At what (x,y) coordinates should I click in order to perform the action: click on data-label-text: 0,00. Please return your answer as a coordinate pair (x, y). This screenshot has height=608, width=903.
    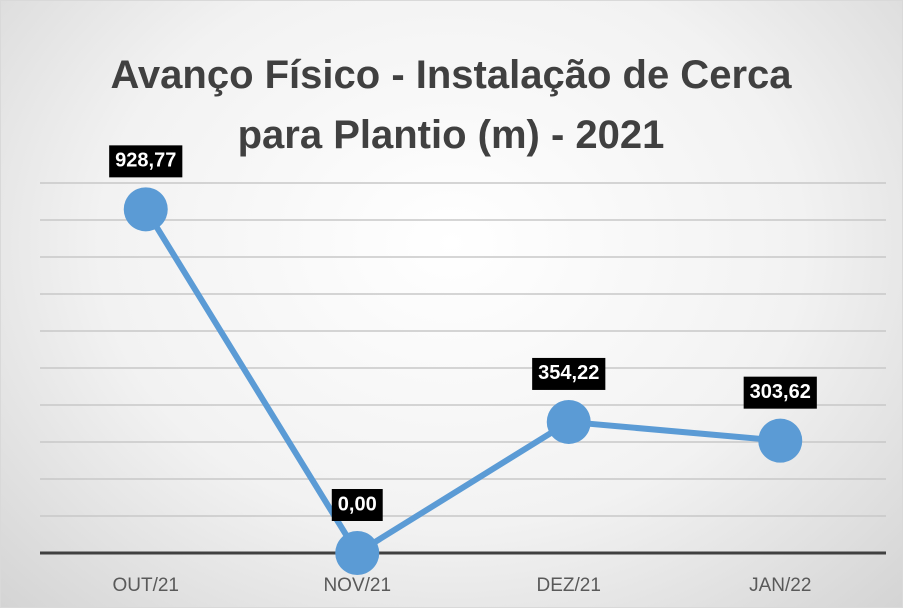
    Looking at the image, I should click on (357, 504).